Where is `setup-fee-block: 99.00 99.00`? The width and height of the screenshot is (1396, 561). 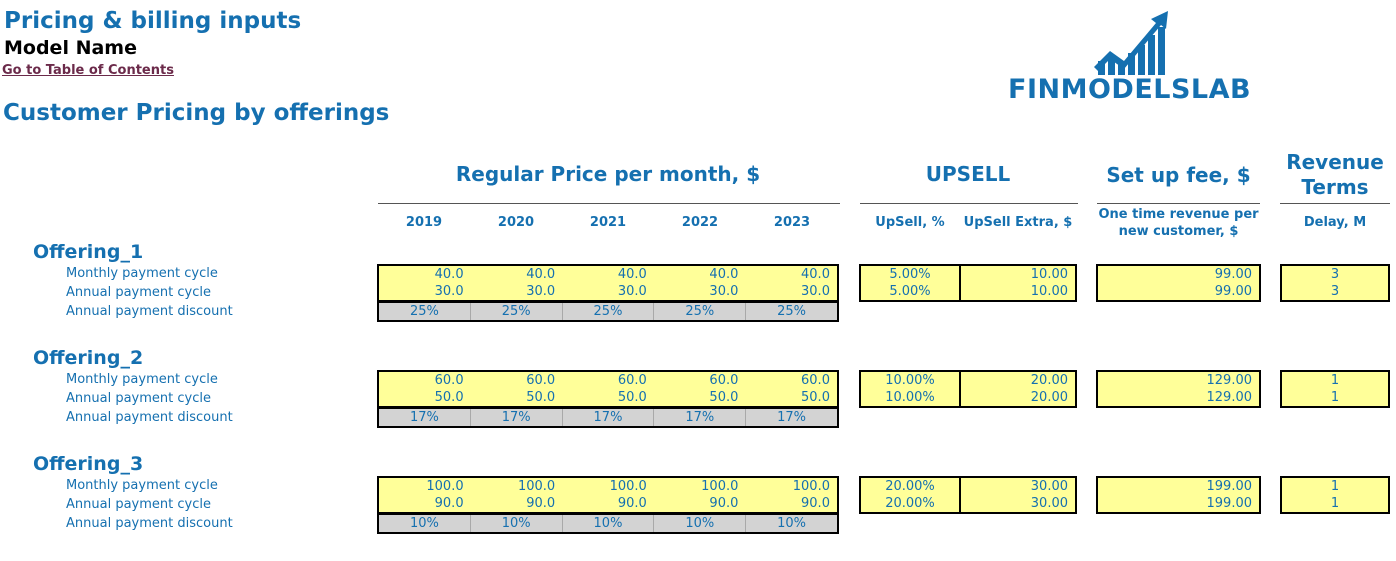
setup-fee-block: 99.00 99.00 is located at coordinates (1178, 283).